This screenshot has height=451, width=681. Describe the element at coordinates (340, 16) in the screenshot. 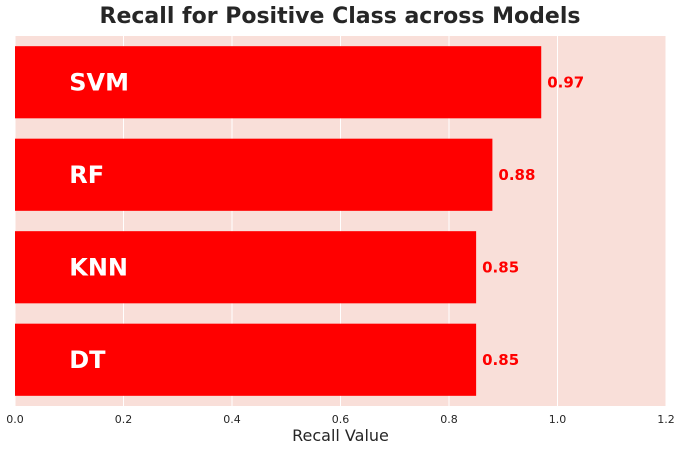

I see `chart-title: Recall for Positive Class across Models` at that location.